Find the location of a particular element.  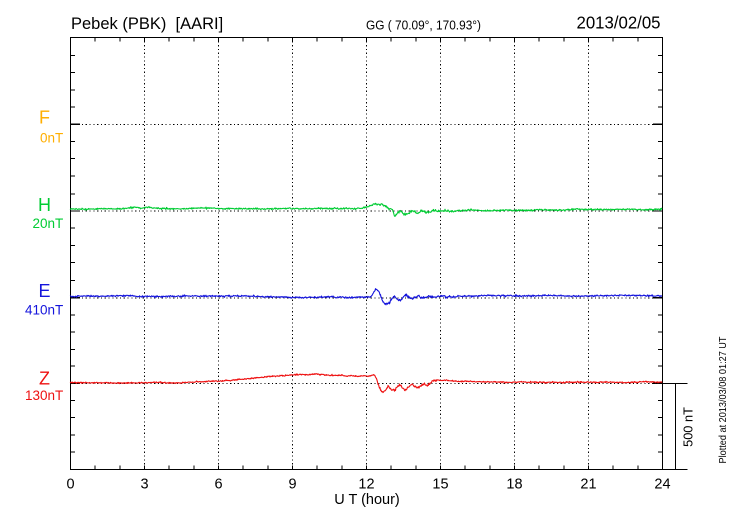

svg-text: 9 is located at coordinates (292, 485).